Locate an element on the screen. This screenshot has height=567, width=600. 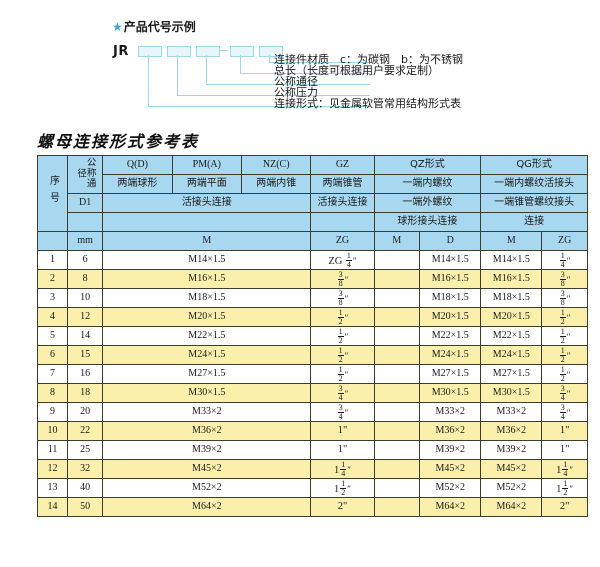
cell-qg-m: M36×2 is located at coordinates (511, 431).